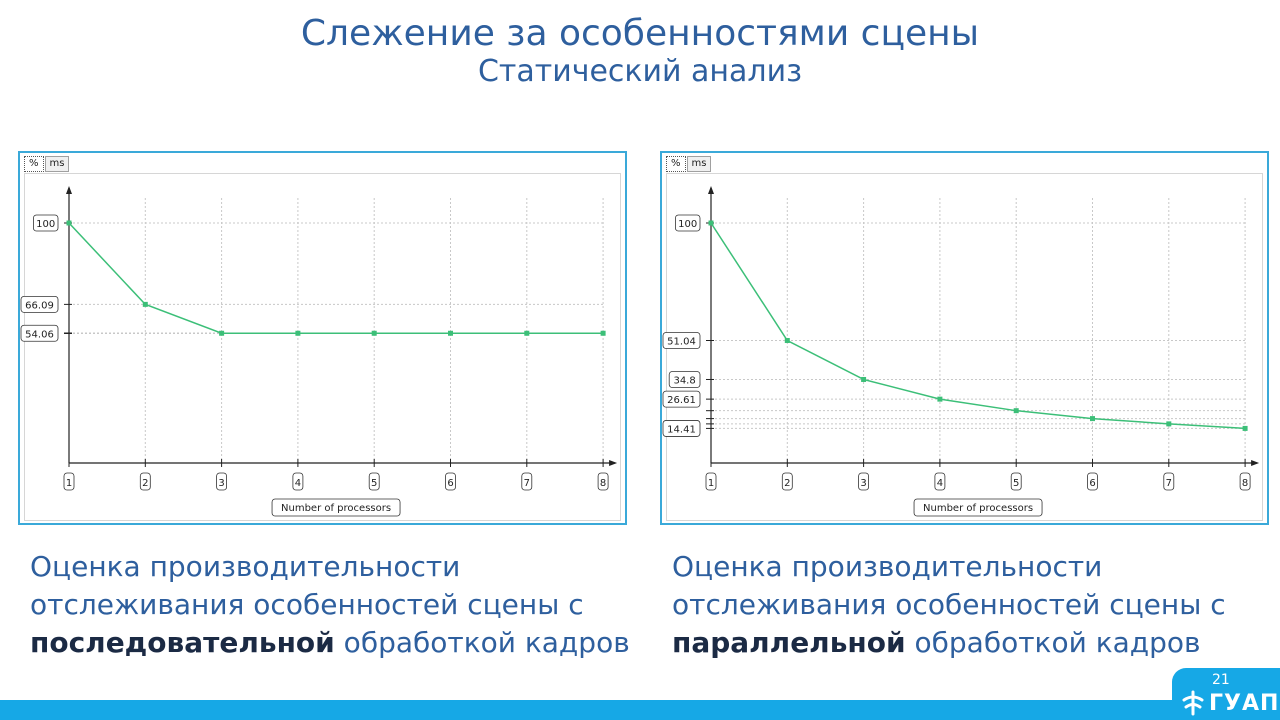  I want to click on y-tick-label: 54.06, so click(39, 334).